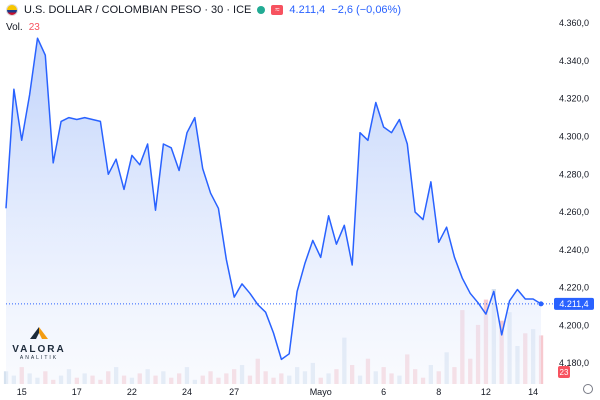 The height and width of the screenshot is (400, 600). Describe the element at coordinates (588, 389) in the screenshot. I see `gear-icon` at that location.